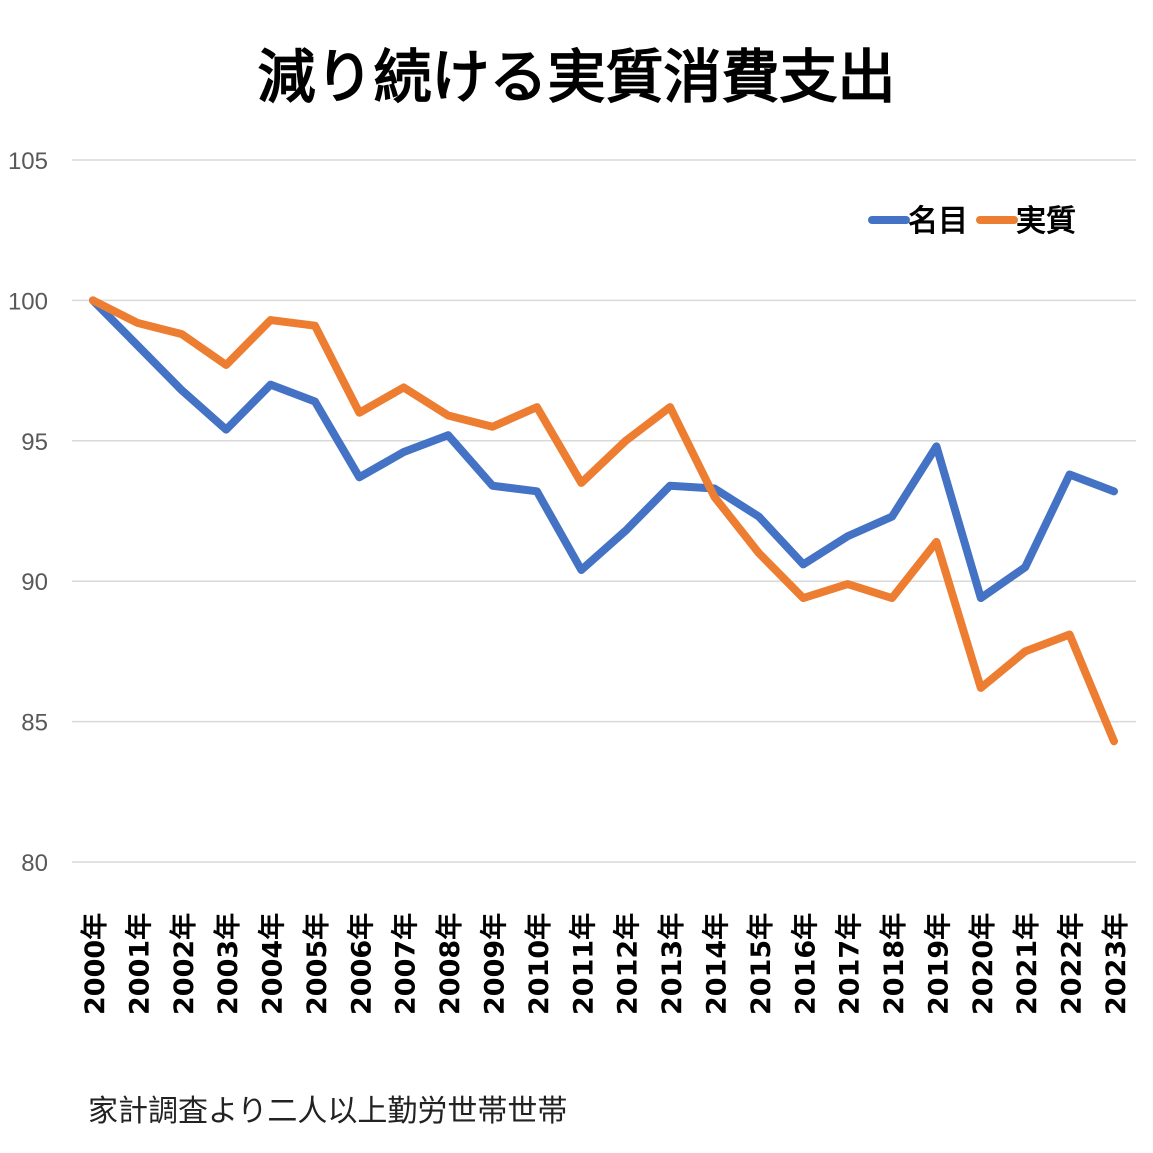 This screenshot has height=1153, width=1153. Describe the element at coordinates (34, 582) in the screenshot. I see `y-tick-label: 90` at that location.